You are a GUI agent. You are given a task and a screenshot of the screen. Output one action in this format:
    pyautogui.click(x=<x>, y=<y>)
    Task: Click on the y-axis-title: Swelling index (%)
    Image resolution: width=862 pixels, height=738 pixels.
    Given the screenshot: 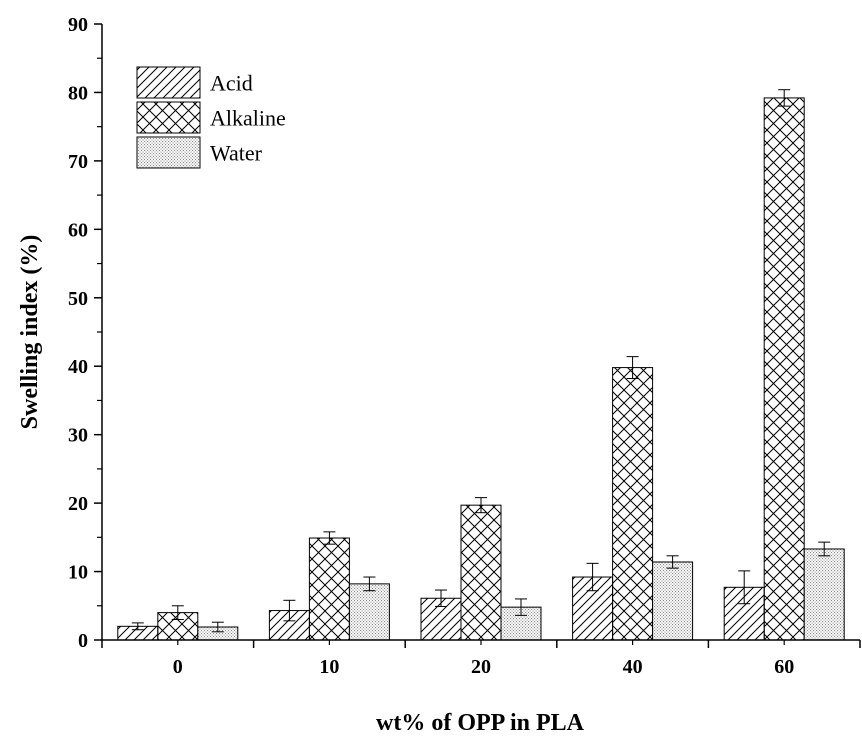 What is the action you would take?
    pyautogui.click(x=30, y=332)
    